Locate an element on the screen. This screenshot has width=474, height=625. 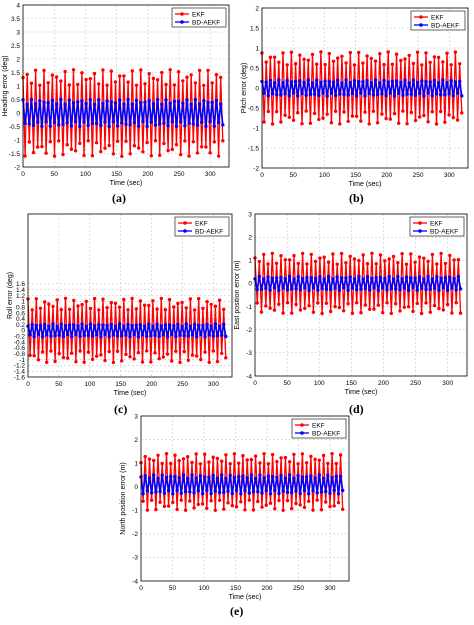
y-tick-label: 0.6 is located at coordinates (20, 313).